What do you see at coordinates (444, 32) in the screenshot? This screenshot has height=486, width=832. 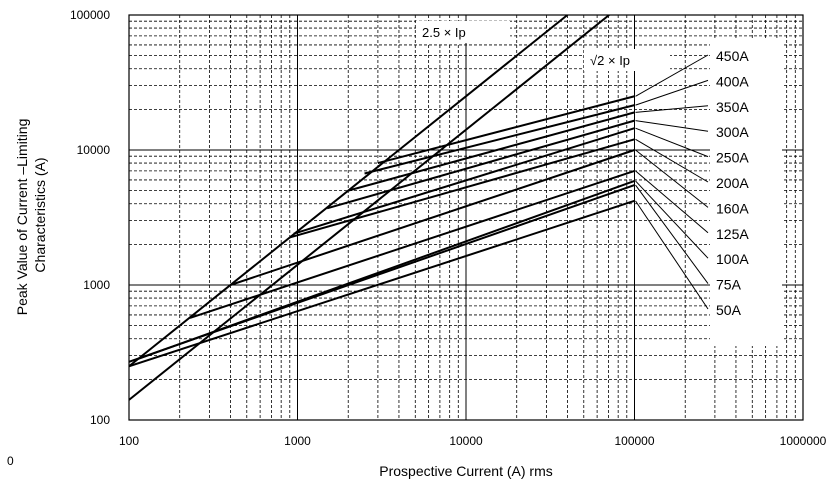 I see `reference-label-1: 2.5 × Ip` at bounding box center [444, 32].